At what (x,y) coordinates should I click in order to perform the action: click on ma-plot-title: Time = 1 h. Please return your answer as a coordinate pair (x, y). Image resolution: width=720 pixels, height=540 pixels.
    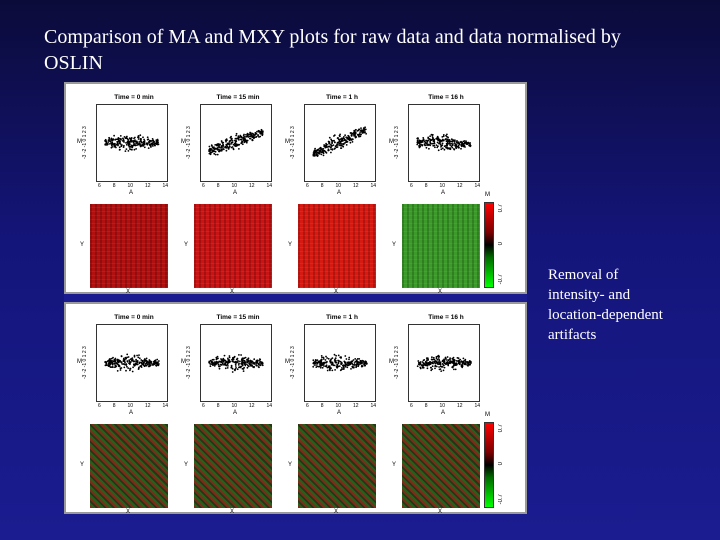
    Looking at the image, I should click on (342, 97).